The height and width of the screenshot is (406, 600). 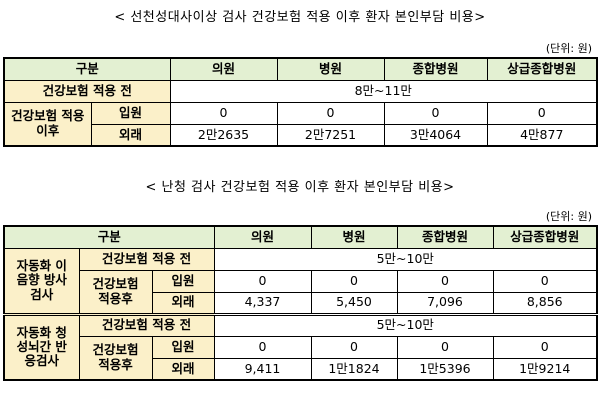 I want to click on table1-row-label: 입원, so click(x=130, y=113).